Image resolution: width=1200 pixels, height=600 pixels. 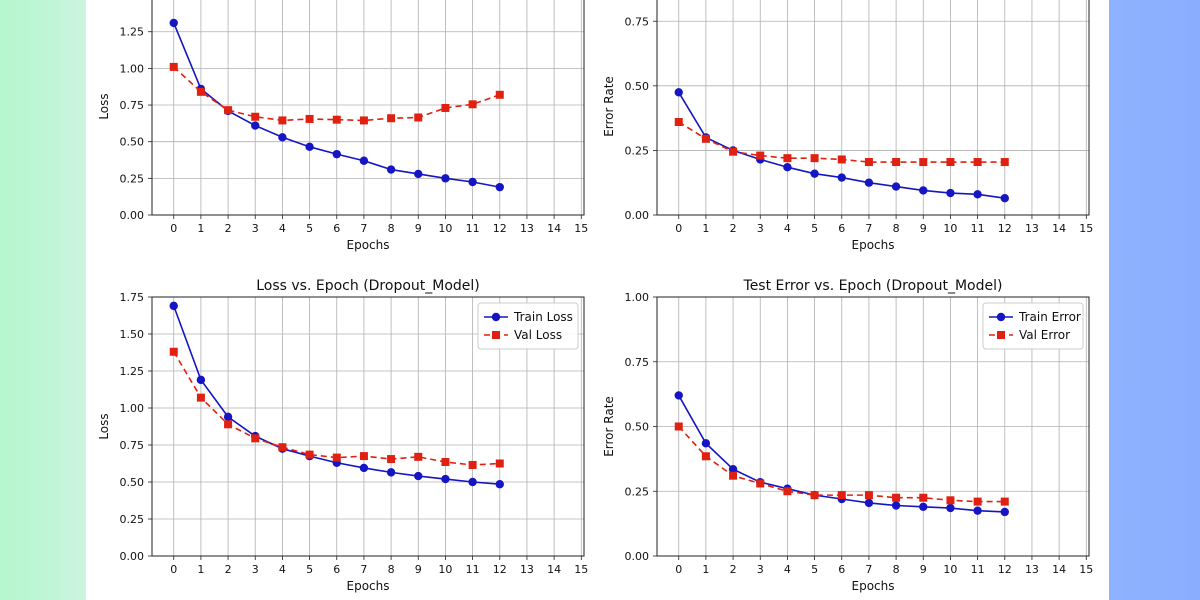 I want to click on y-tick-label: 0.25, so click(x=637, y=150).